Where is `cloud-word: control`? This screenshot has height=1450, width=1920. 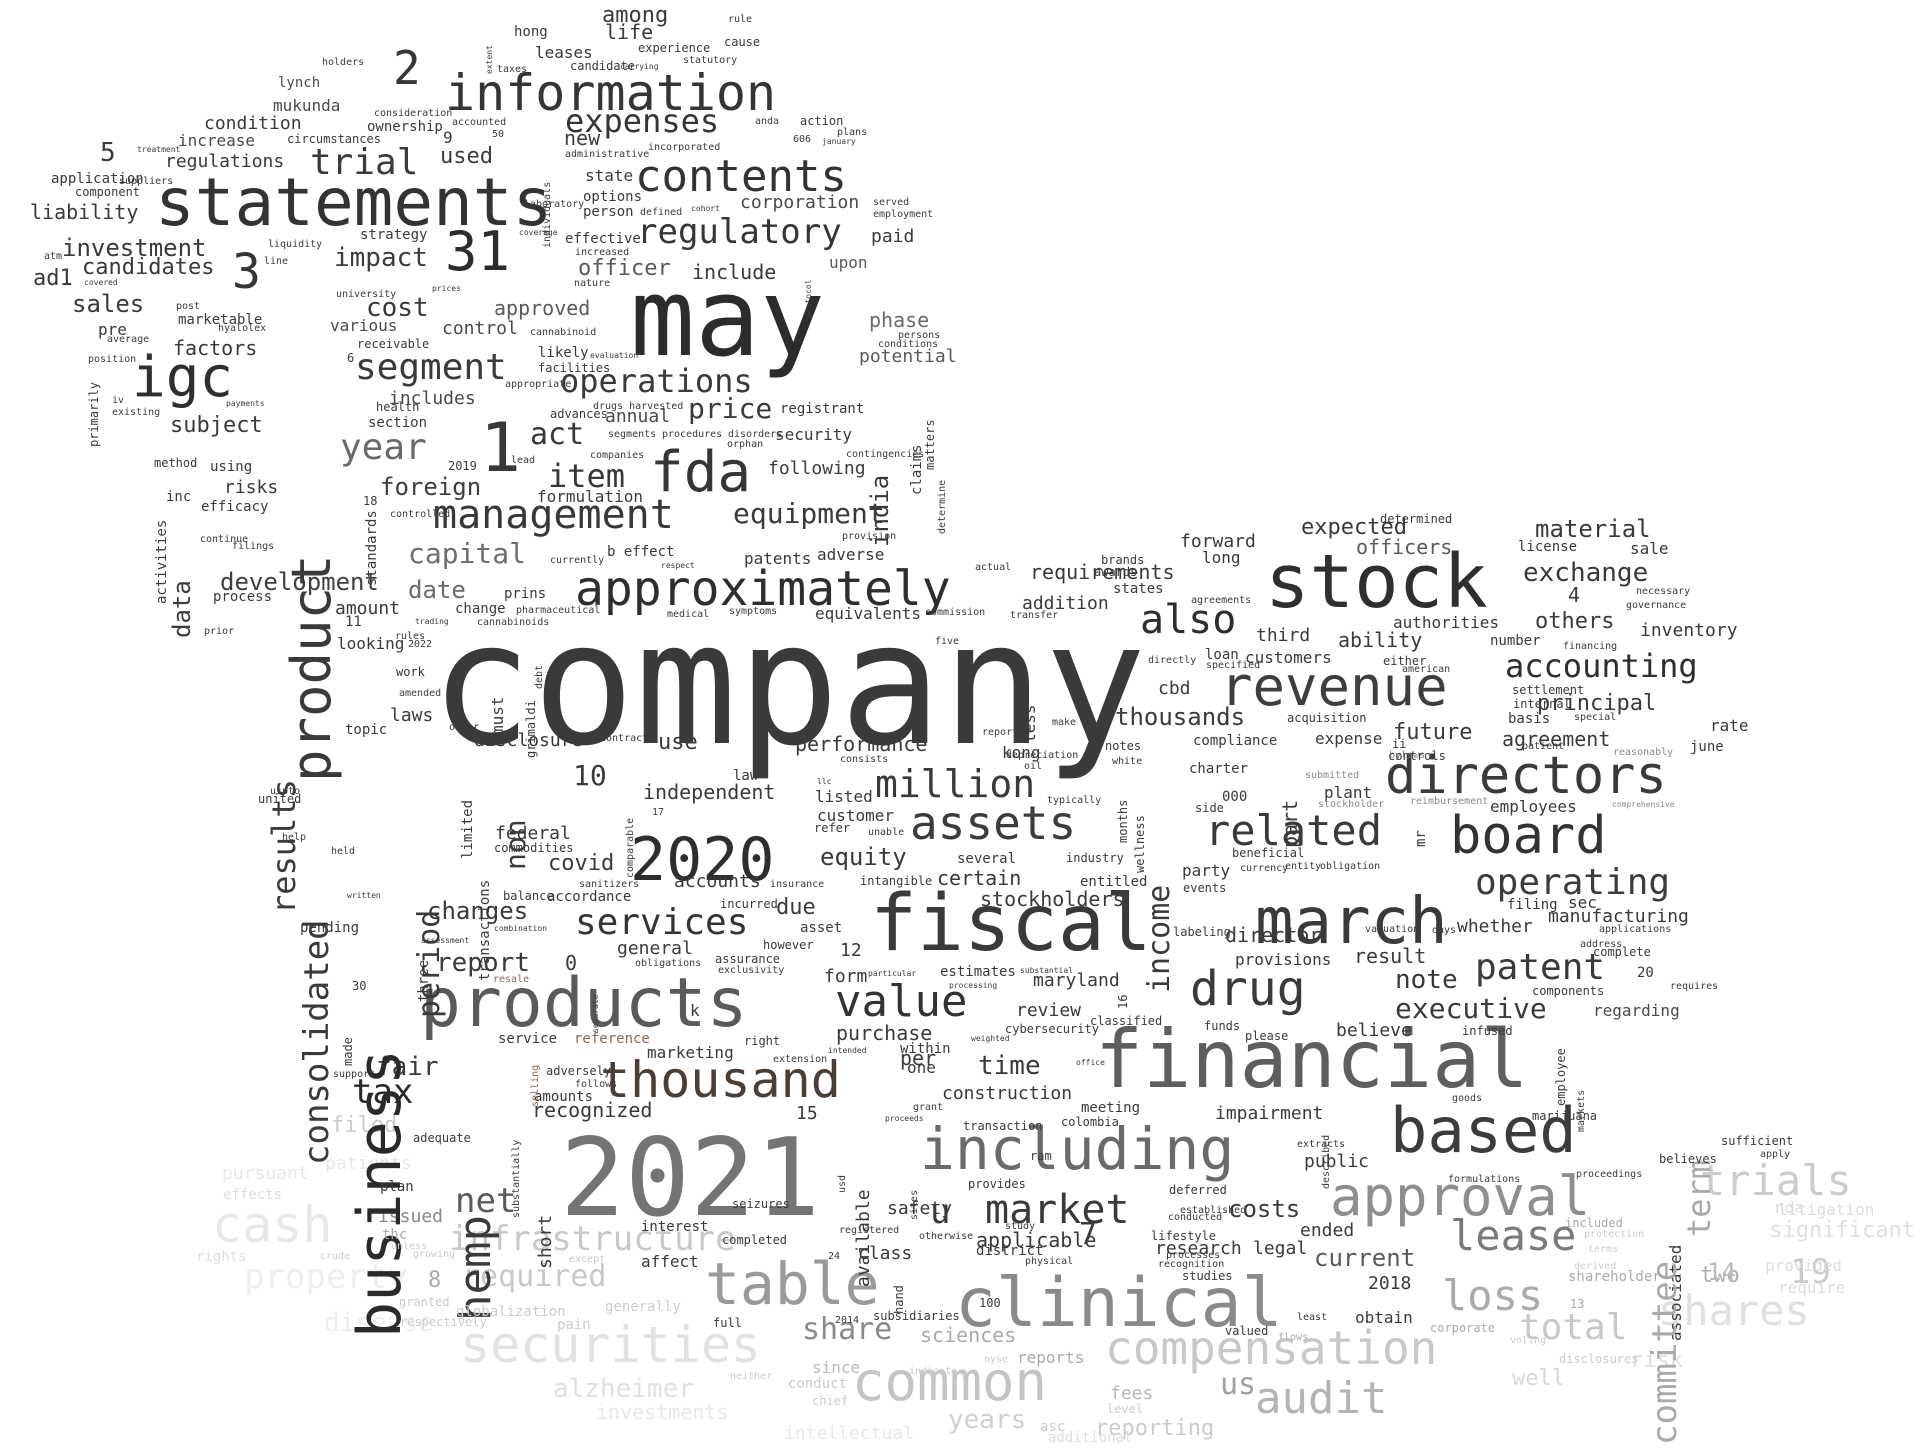
cloud-word: control is located at coordinates (480, 328).